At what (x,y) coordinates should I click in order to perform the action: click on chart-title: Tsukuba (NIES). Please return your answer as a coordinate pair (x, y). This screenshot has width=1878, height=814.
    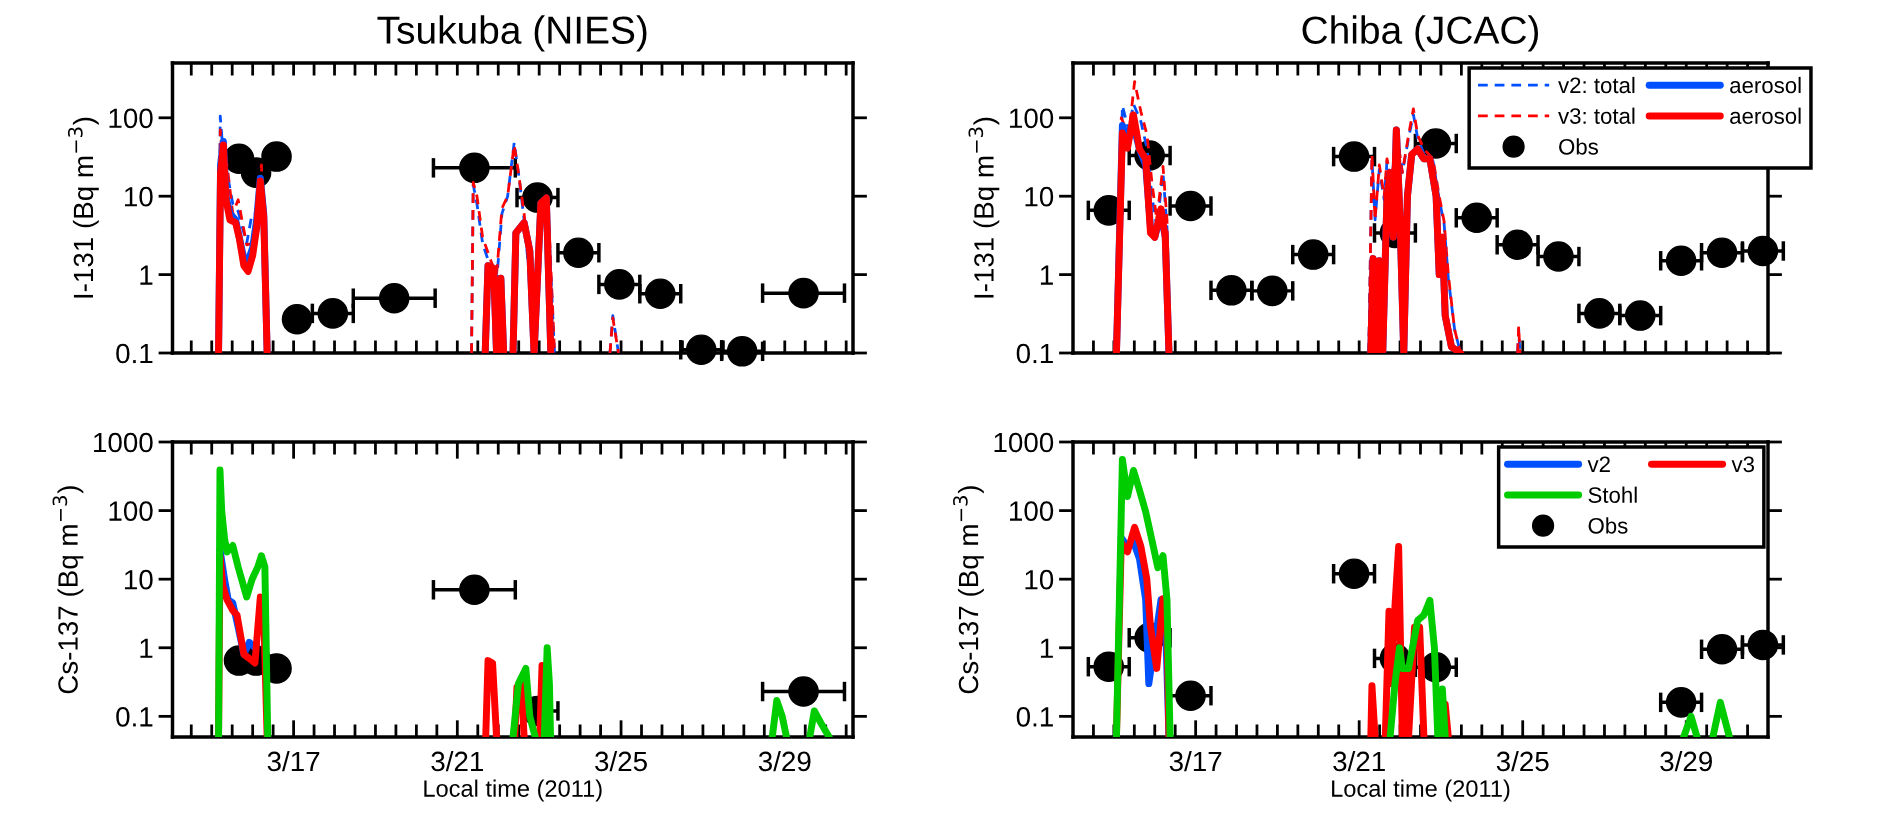
    Looking at the image, I should click on (512, 33).